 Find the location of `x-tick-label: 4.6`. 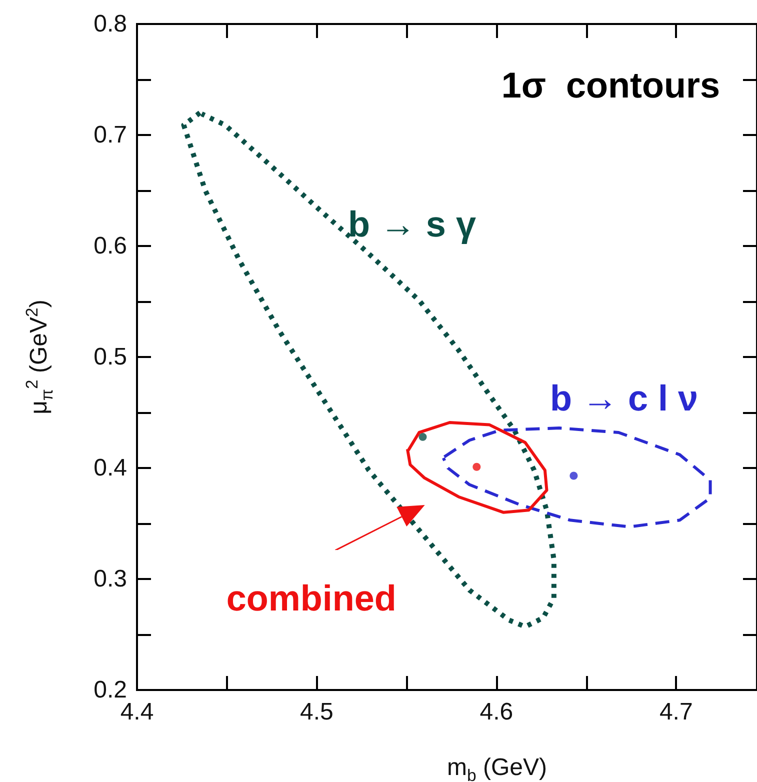

x-tick-label: 4.6 is located at coordinates (497, 712).